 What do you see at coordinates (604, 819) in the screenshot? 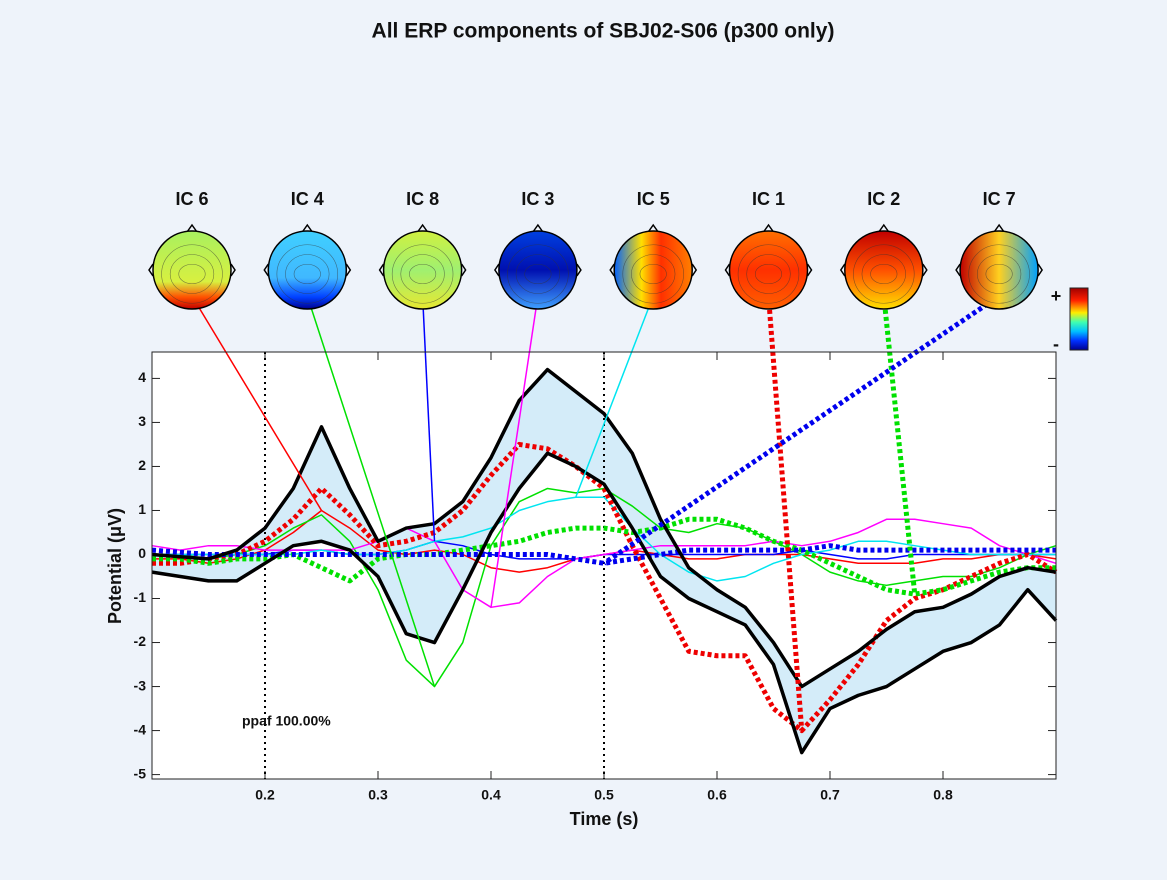
I see `x-axis-label: Time (s)` at bounding box center [604, 819].